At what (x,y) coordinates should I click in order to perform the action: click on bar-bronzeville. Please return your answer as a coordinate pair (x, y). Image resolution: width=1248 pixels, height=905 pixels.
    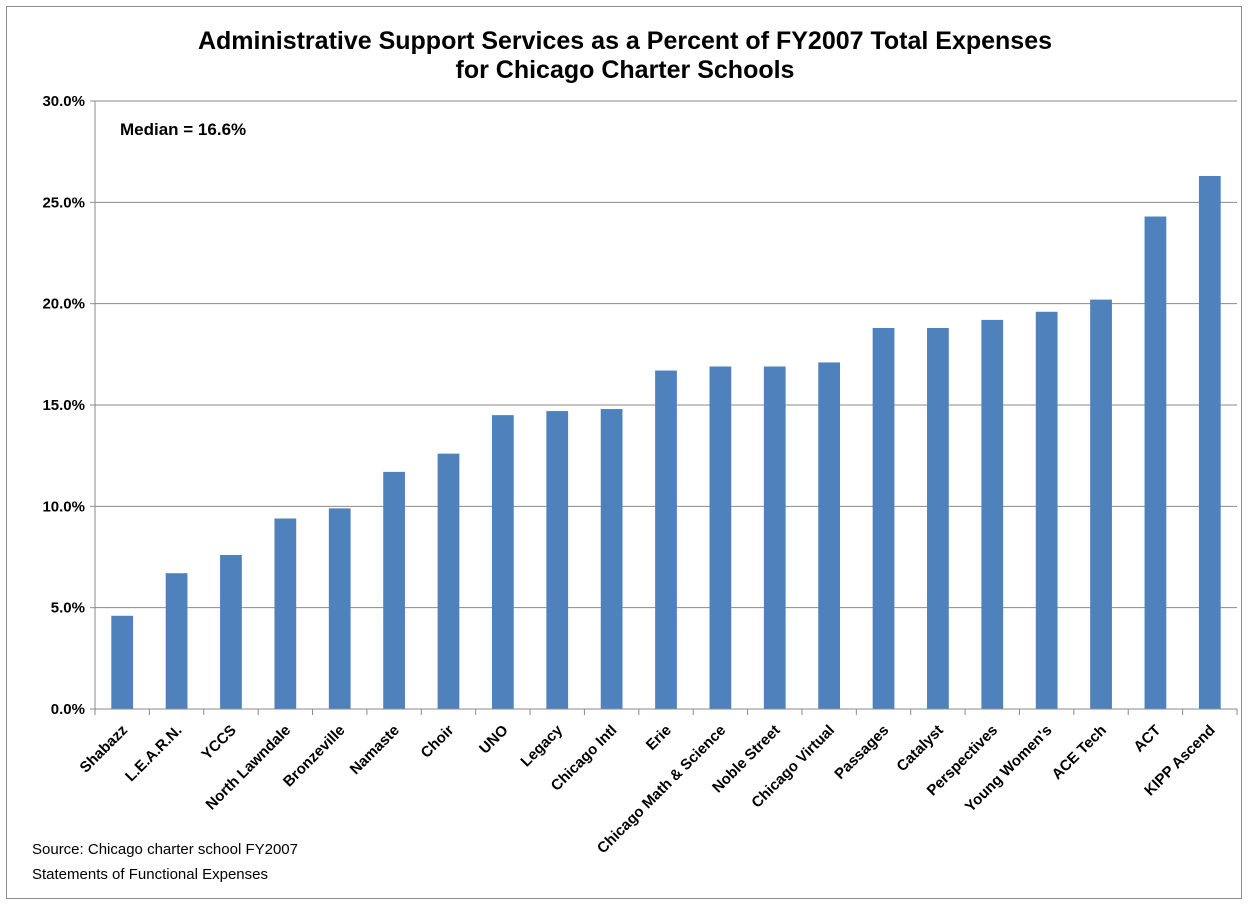
    Looking at the image, I should click on (339, 608).